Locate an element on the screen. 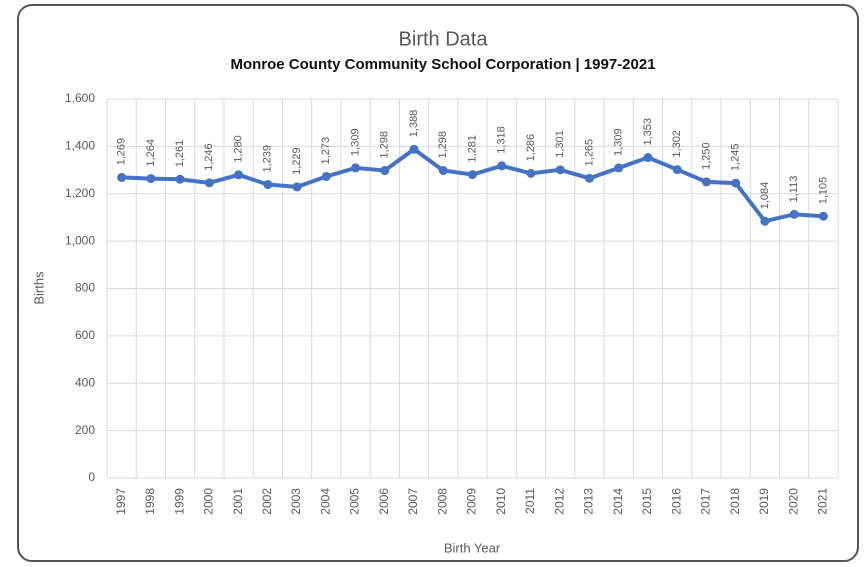  data-label: 1,084 is located at coordinates (765, 196).